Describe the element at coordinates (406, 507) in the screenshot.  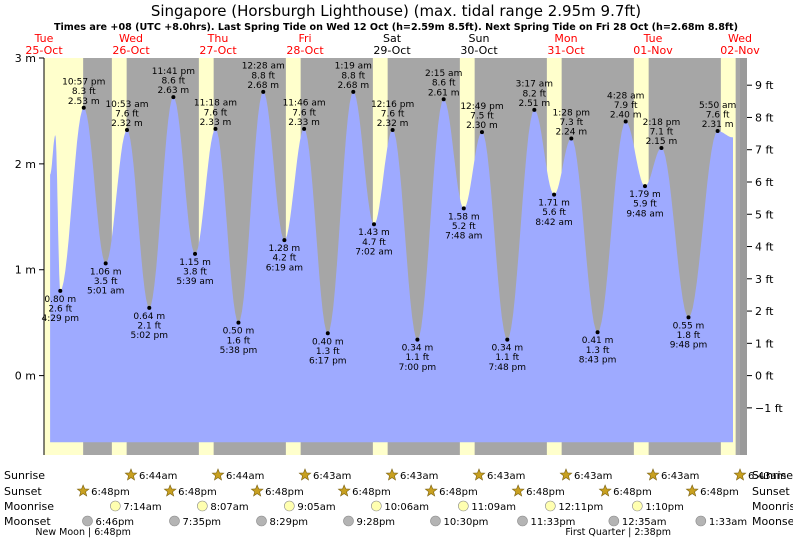
I see `moonrise-time: 10:06am` at that location.